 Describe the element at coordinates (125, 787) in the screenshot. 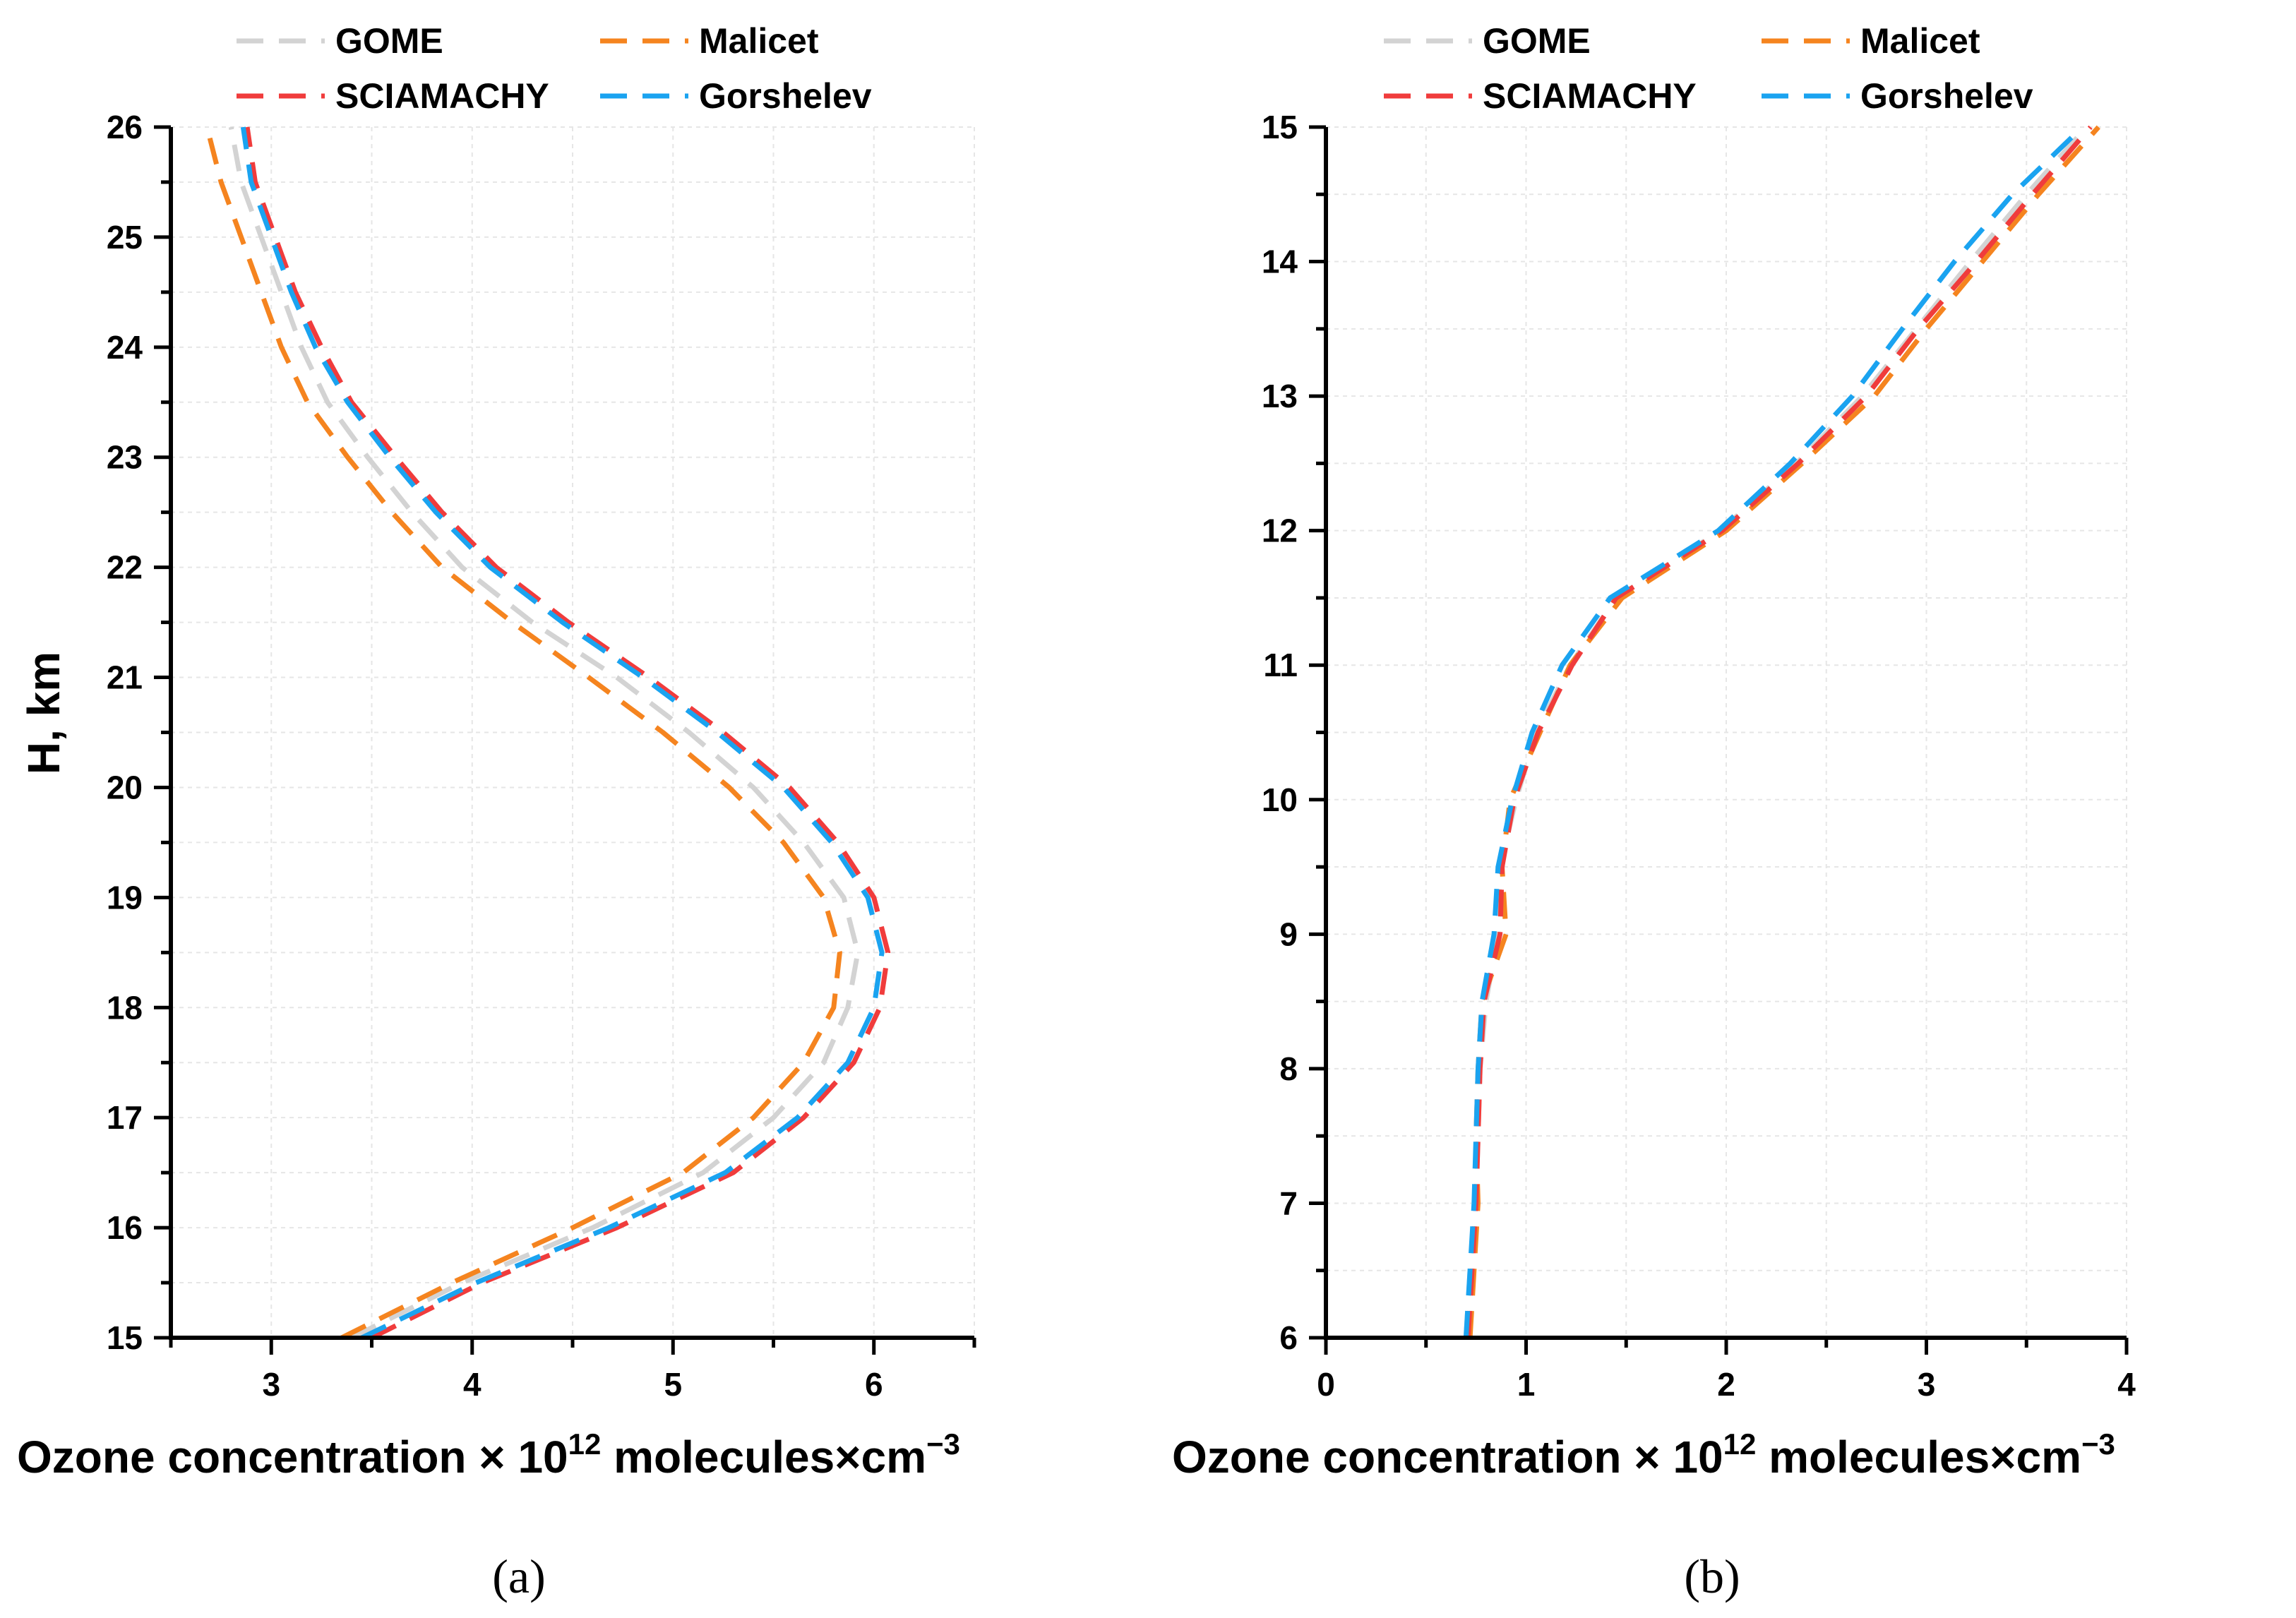

I see `y-tick-label: 20` at that location.